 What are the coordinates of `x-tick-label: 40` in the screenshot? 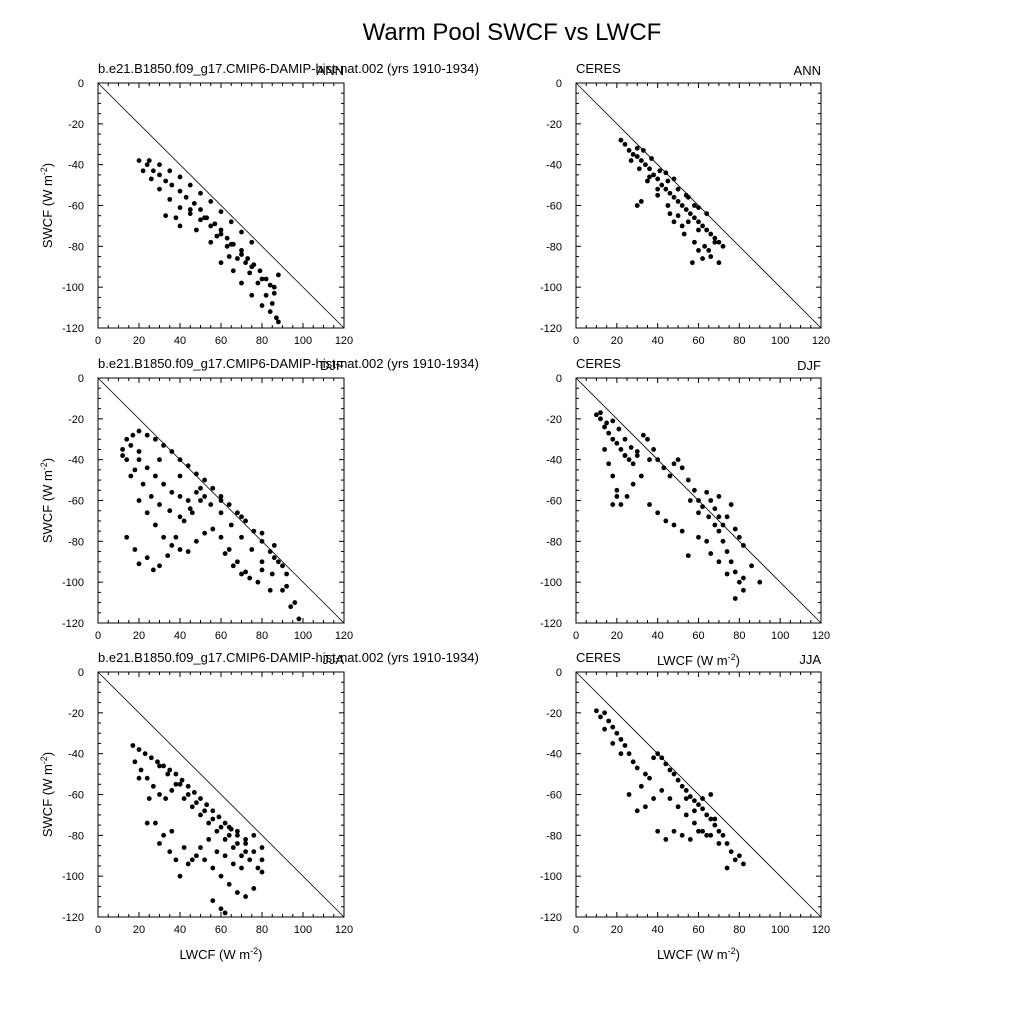 It's located at (658, 341).